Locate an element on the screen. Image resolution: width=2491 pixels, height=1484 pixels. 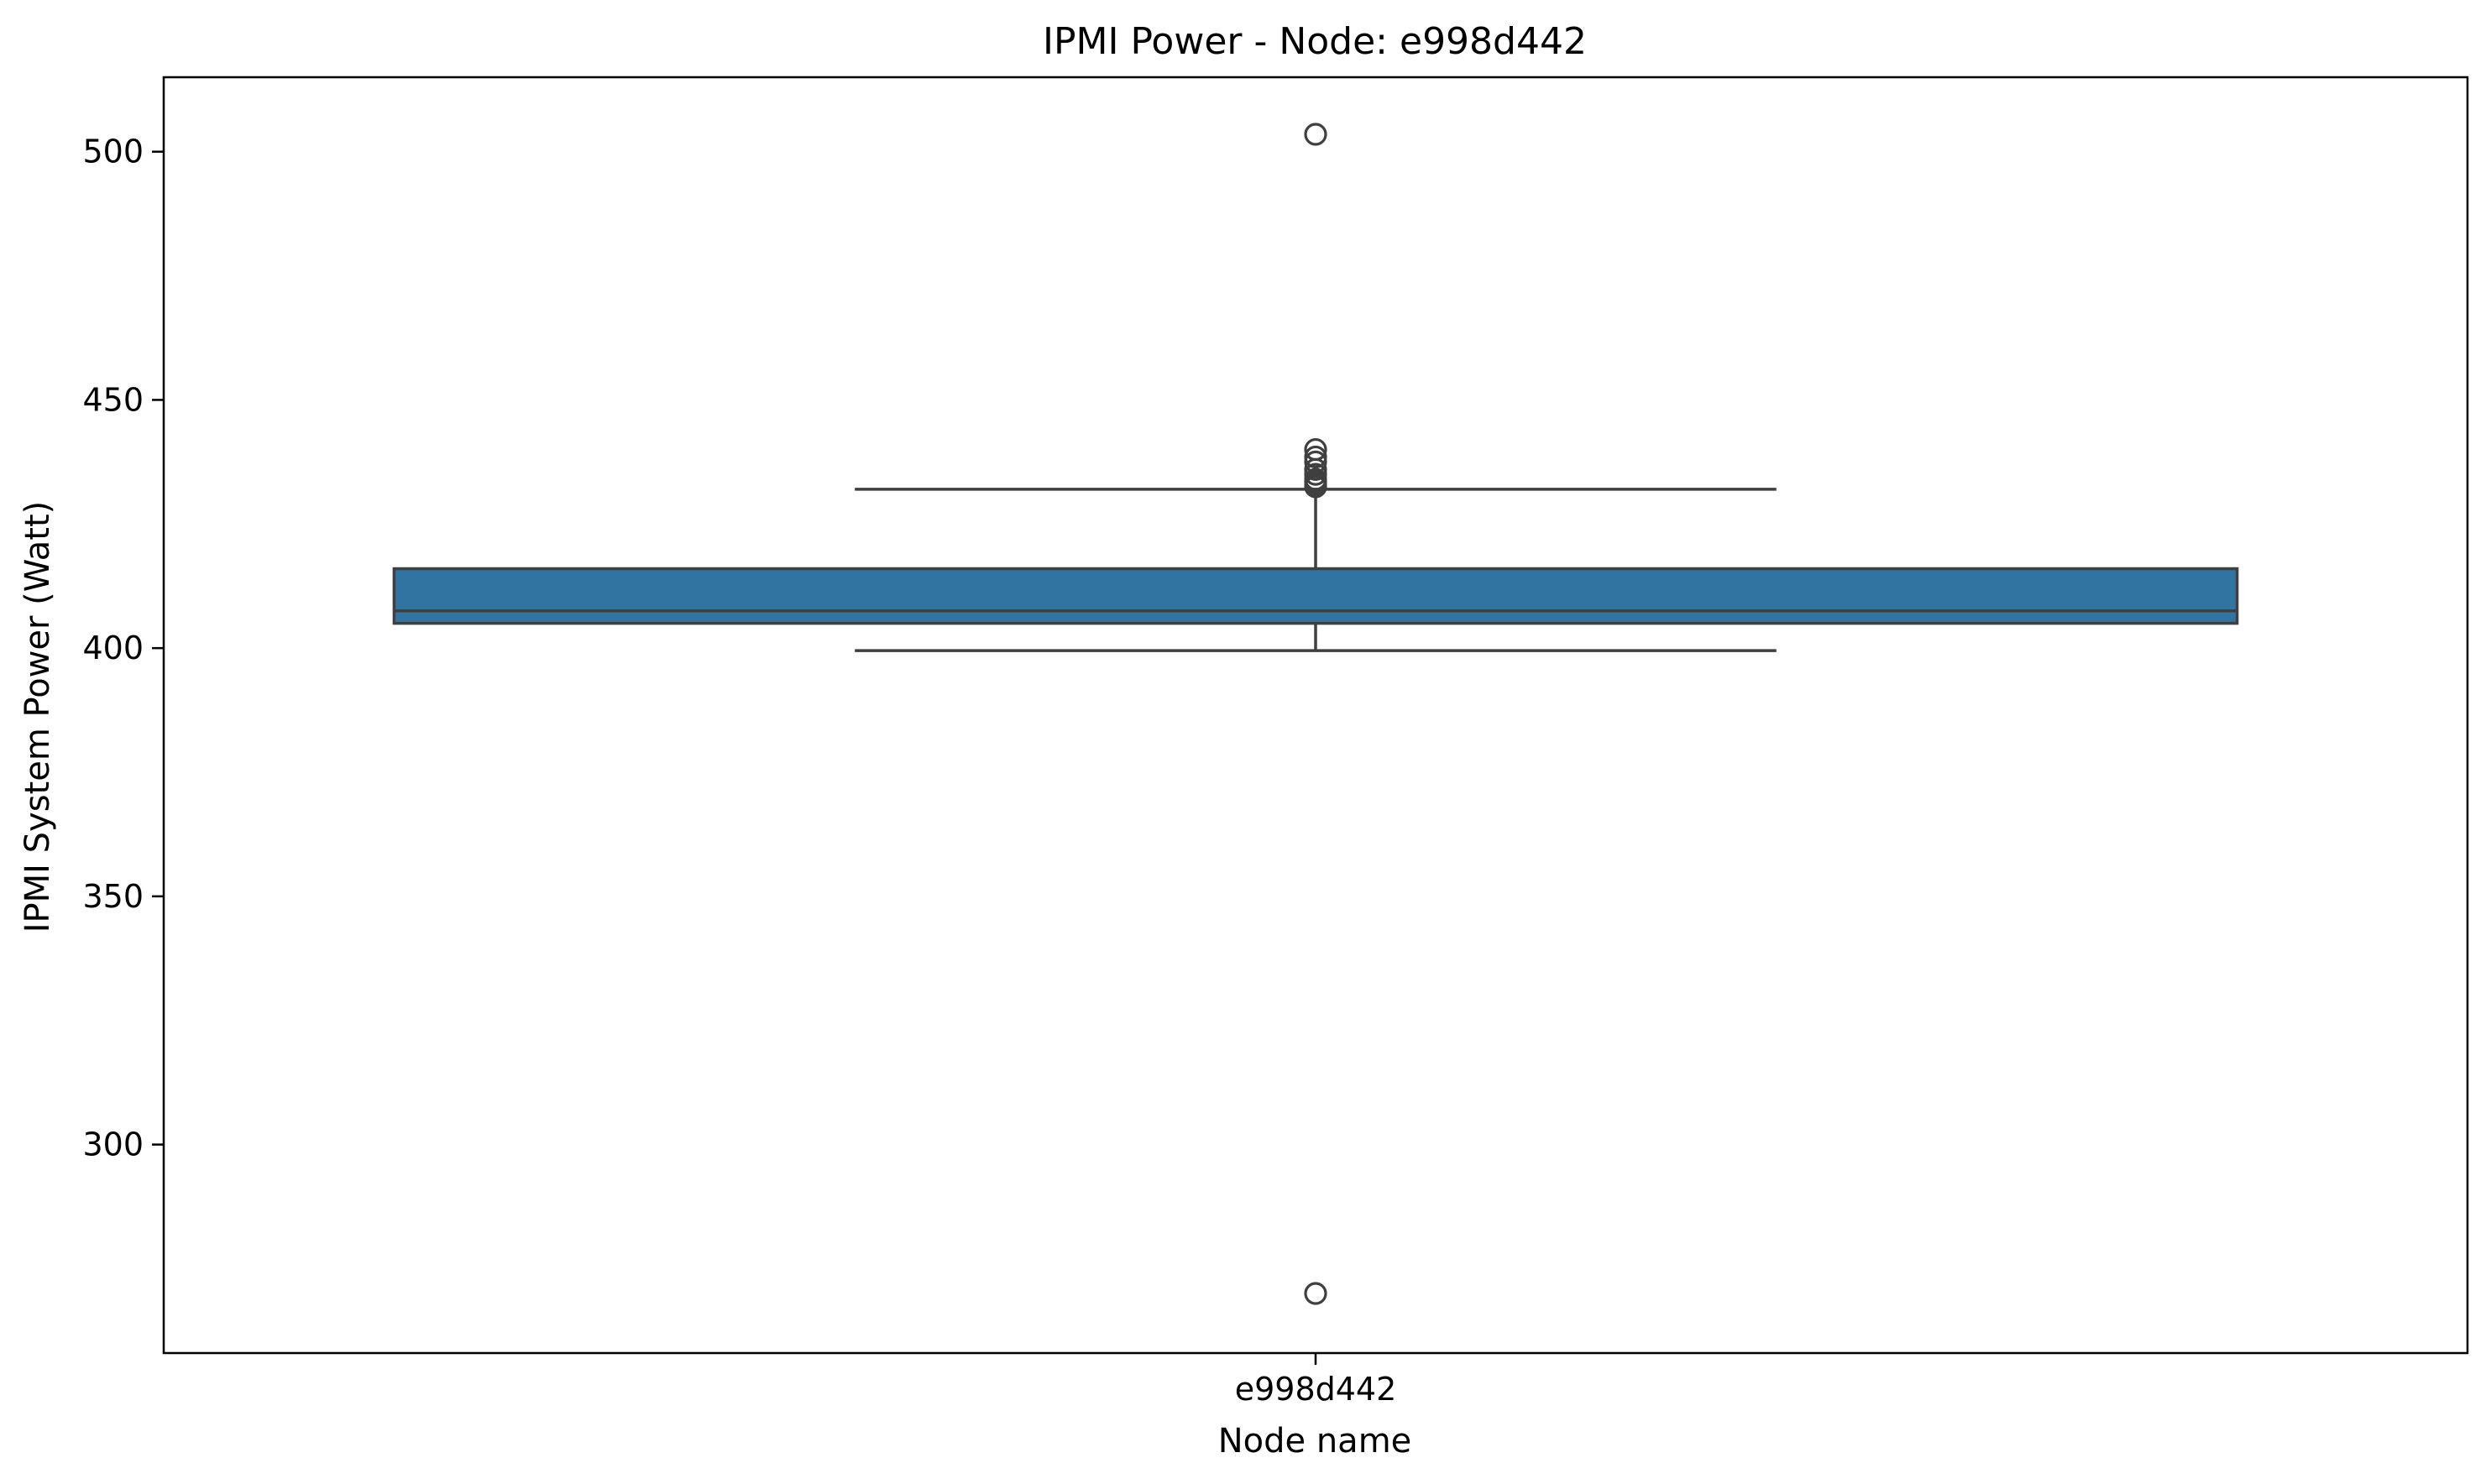
y-axis-ticks: 300 350 400 450 500 is located at coordinates (123, 648).